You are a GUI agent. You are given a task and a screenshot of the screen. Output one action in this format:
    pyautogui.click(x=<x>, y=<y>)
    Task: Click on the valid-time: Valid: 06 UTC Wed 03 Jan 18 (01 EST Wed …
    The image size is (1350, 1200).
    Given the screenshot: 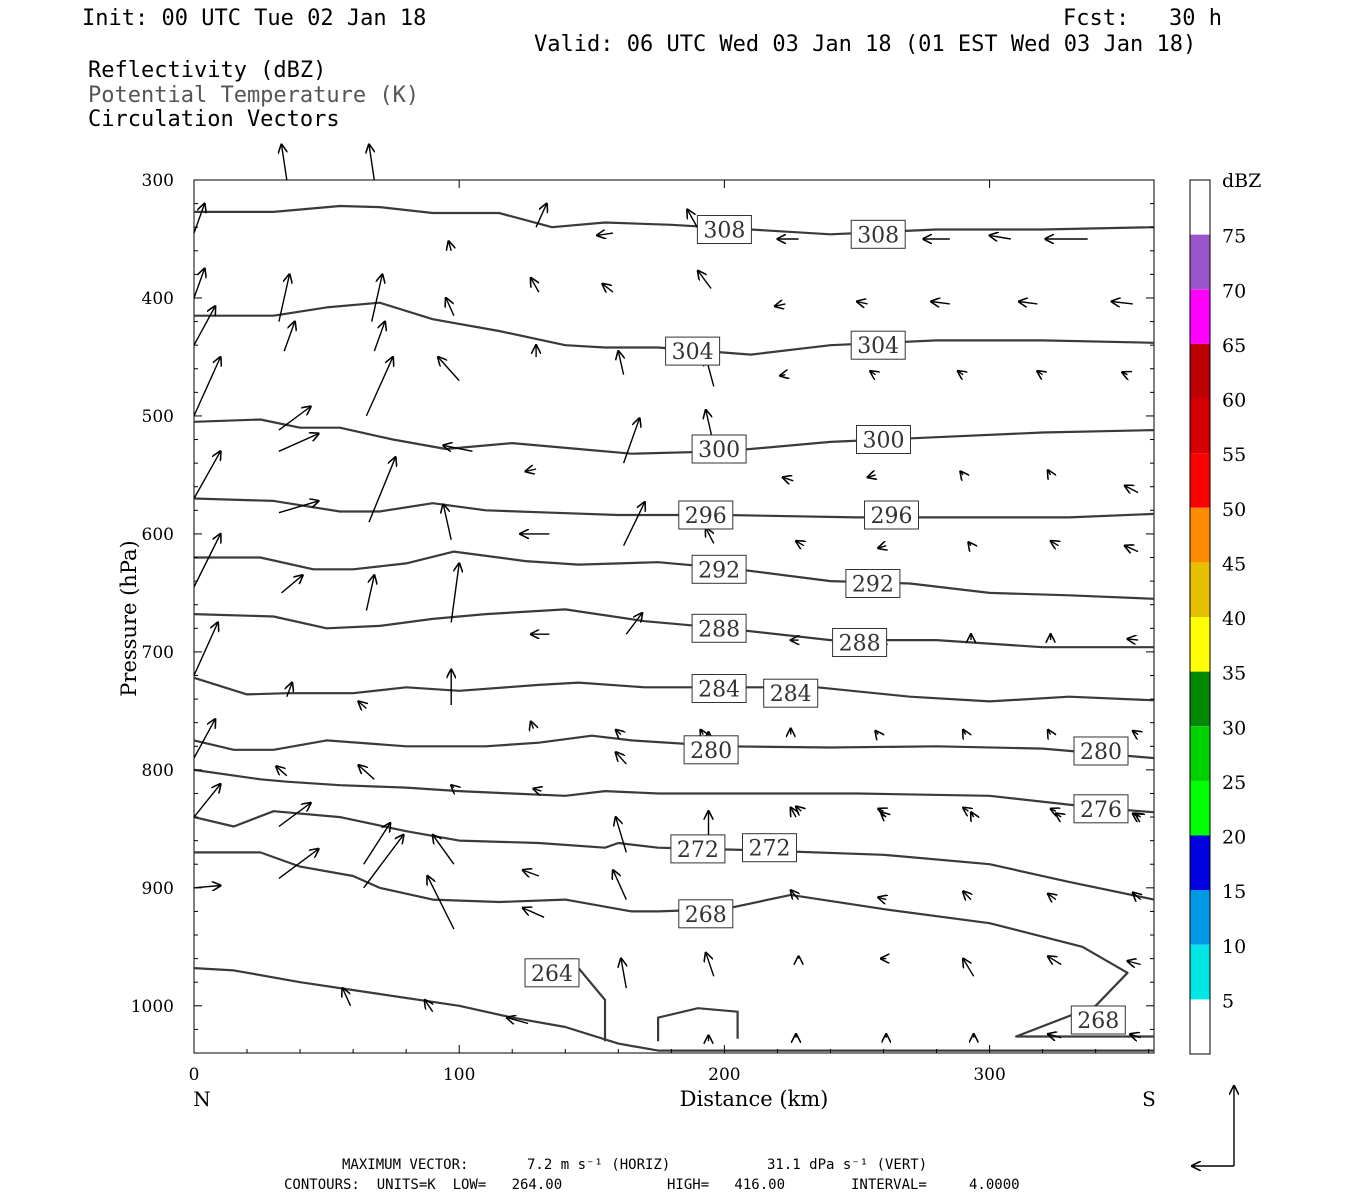 What is the action you would take?
    pyautogui.click(x=865, y=44)
    